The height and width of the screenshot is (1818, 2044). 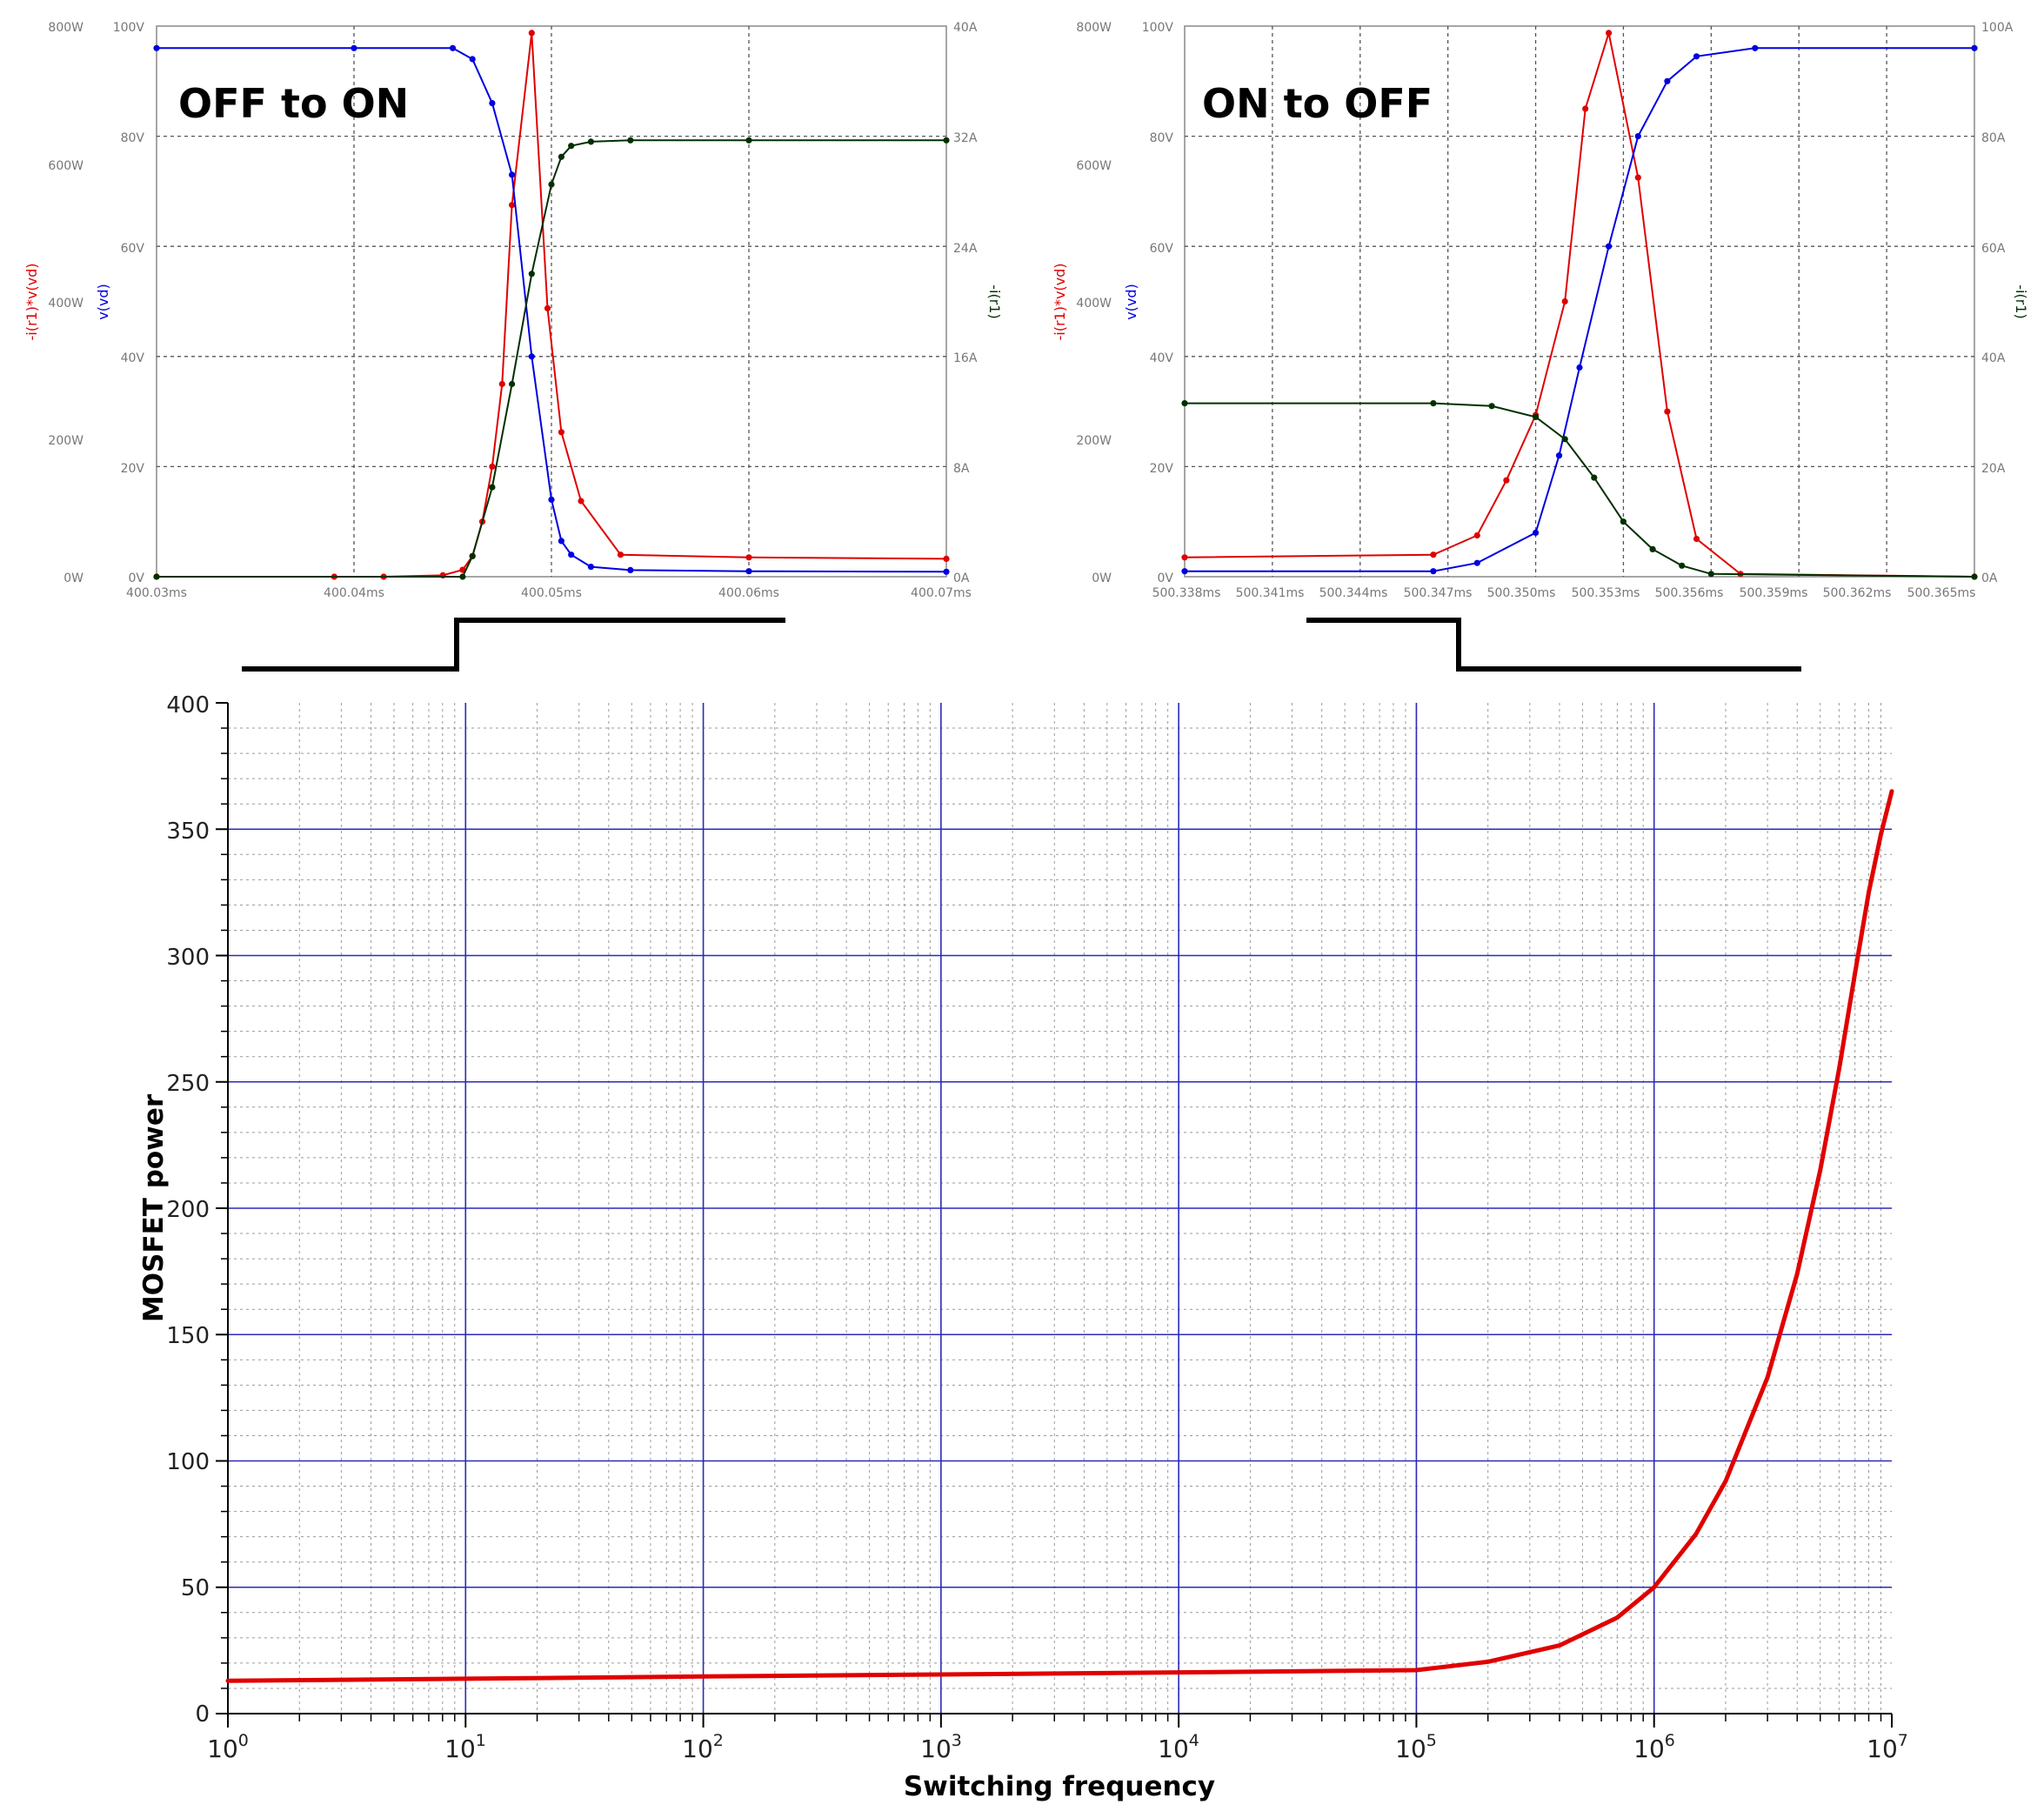 I want to click on voltage-trace, so click(x=1579, y=310).